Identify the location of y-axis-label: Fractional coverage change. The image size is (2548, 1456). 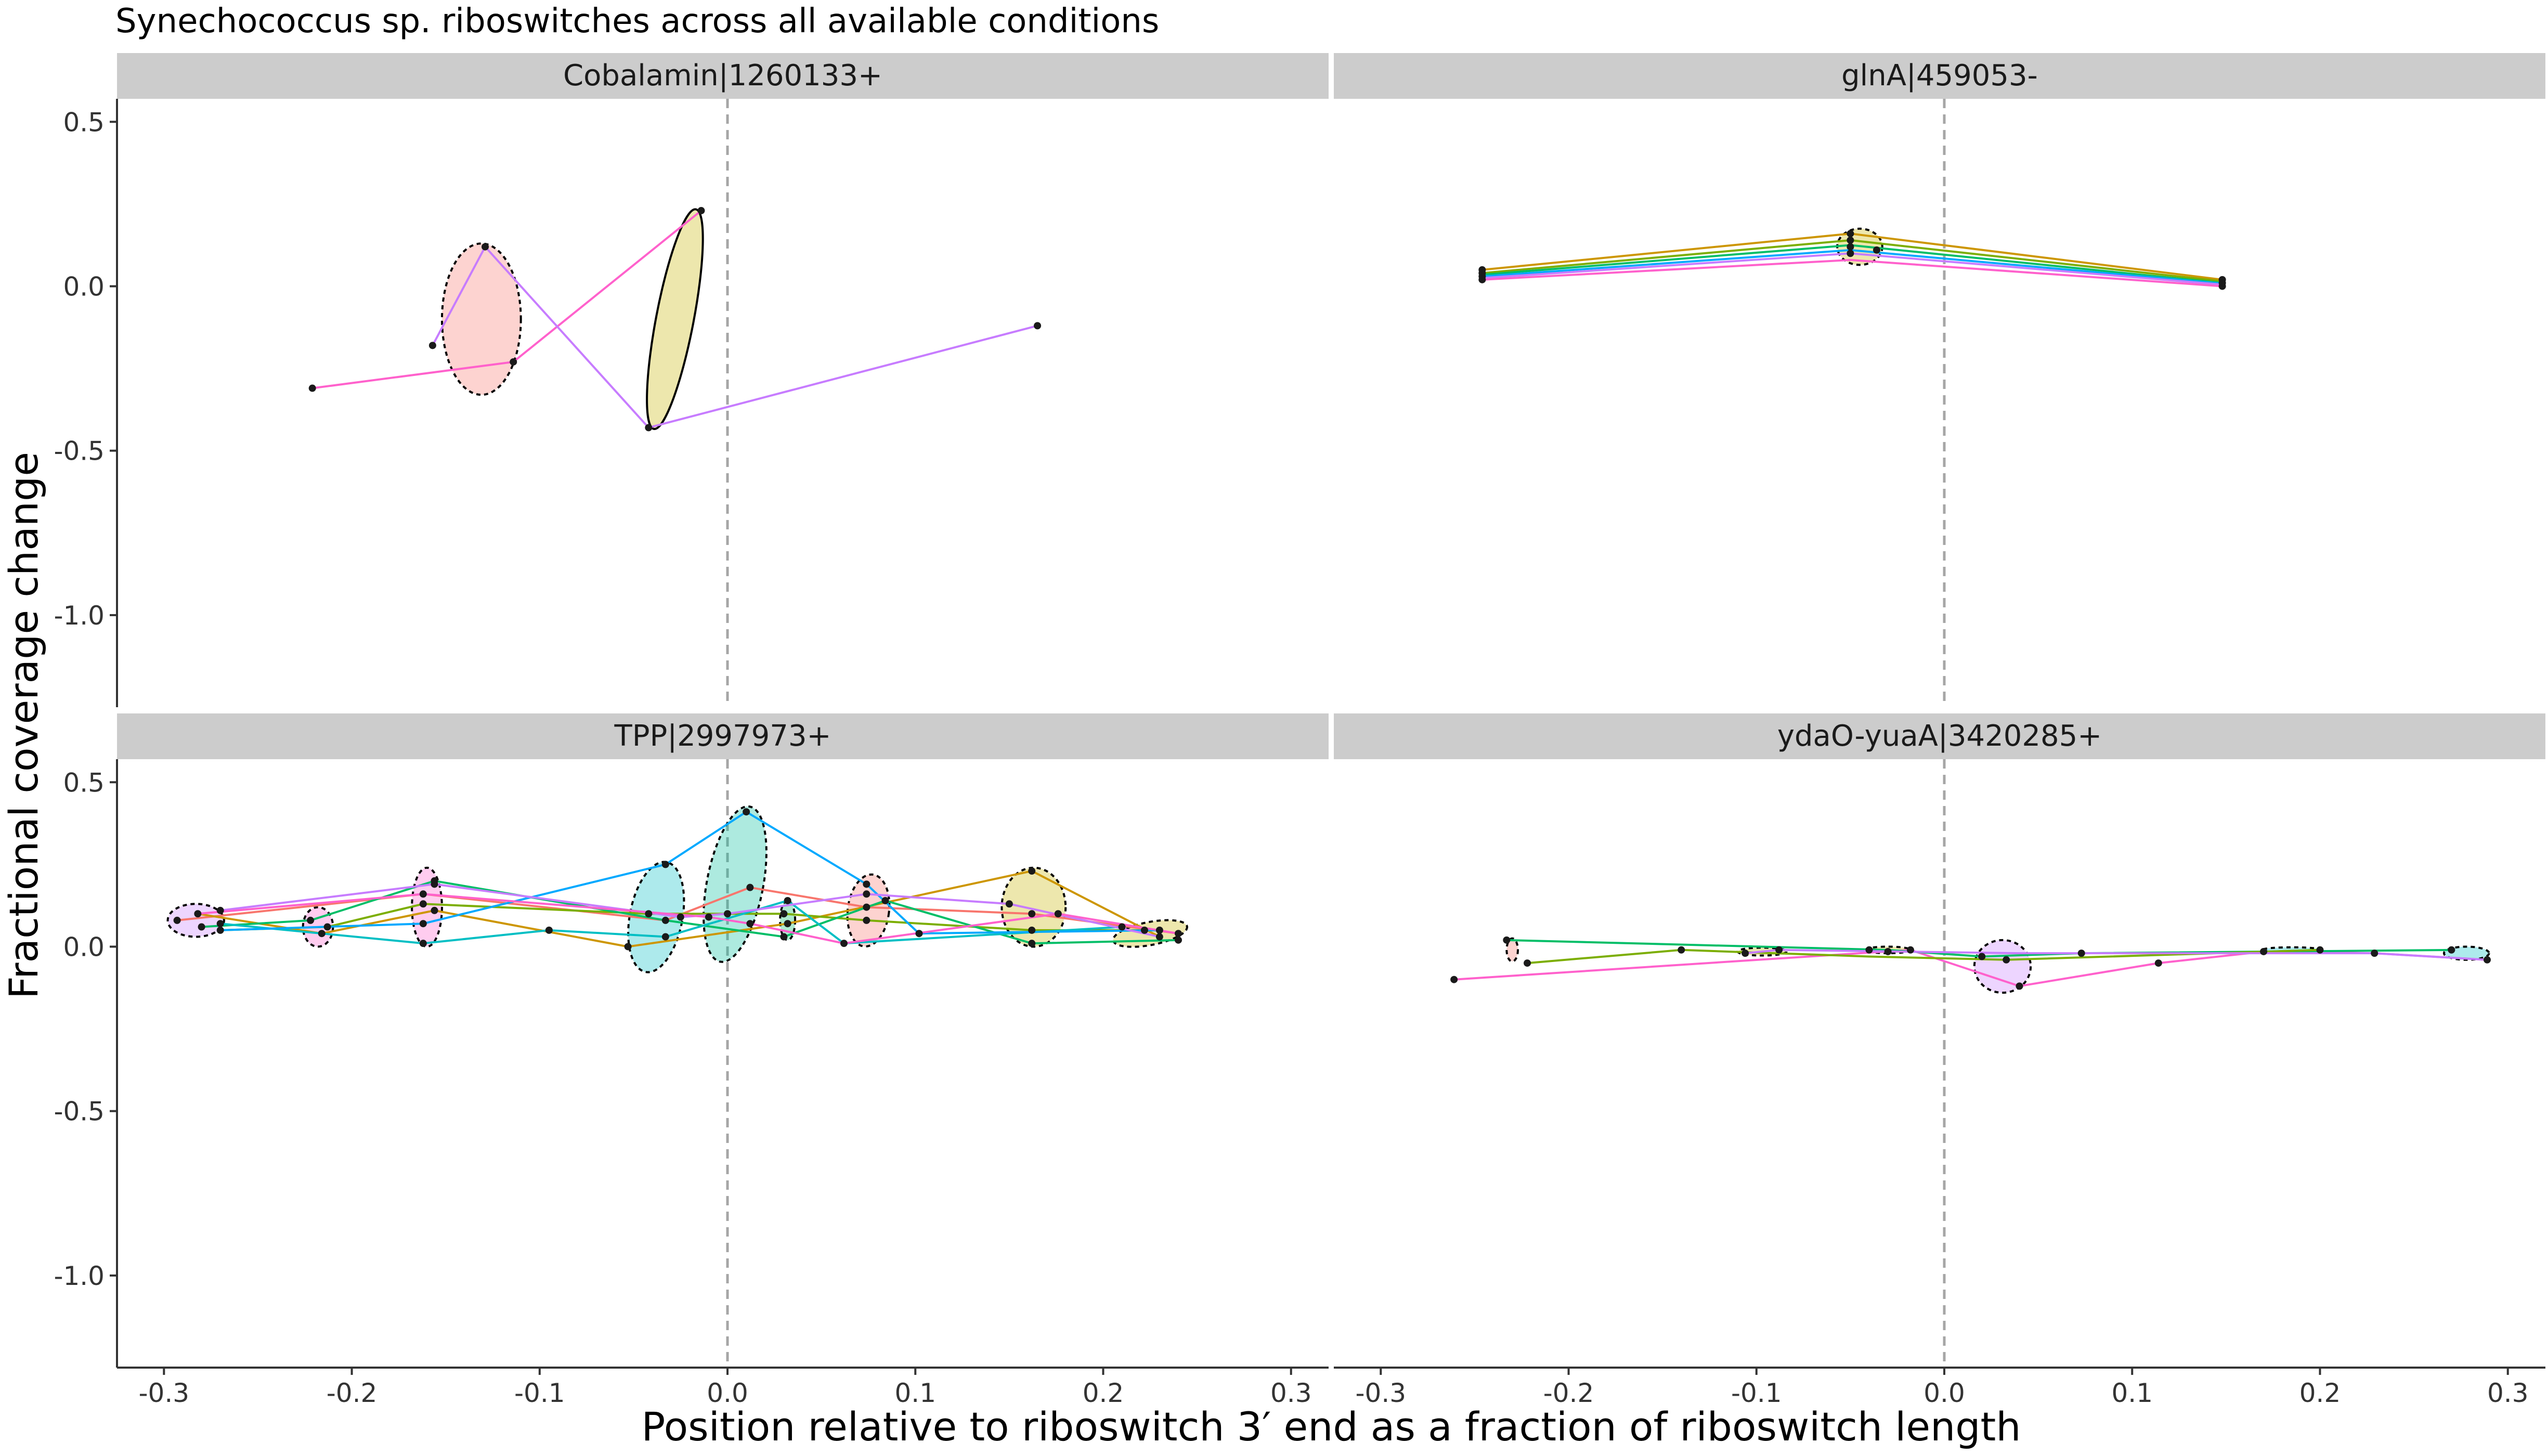
(24, 725).